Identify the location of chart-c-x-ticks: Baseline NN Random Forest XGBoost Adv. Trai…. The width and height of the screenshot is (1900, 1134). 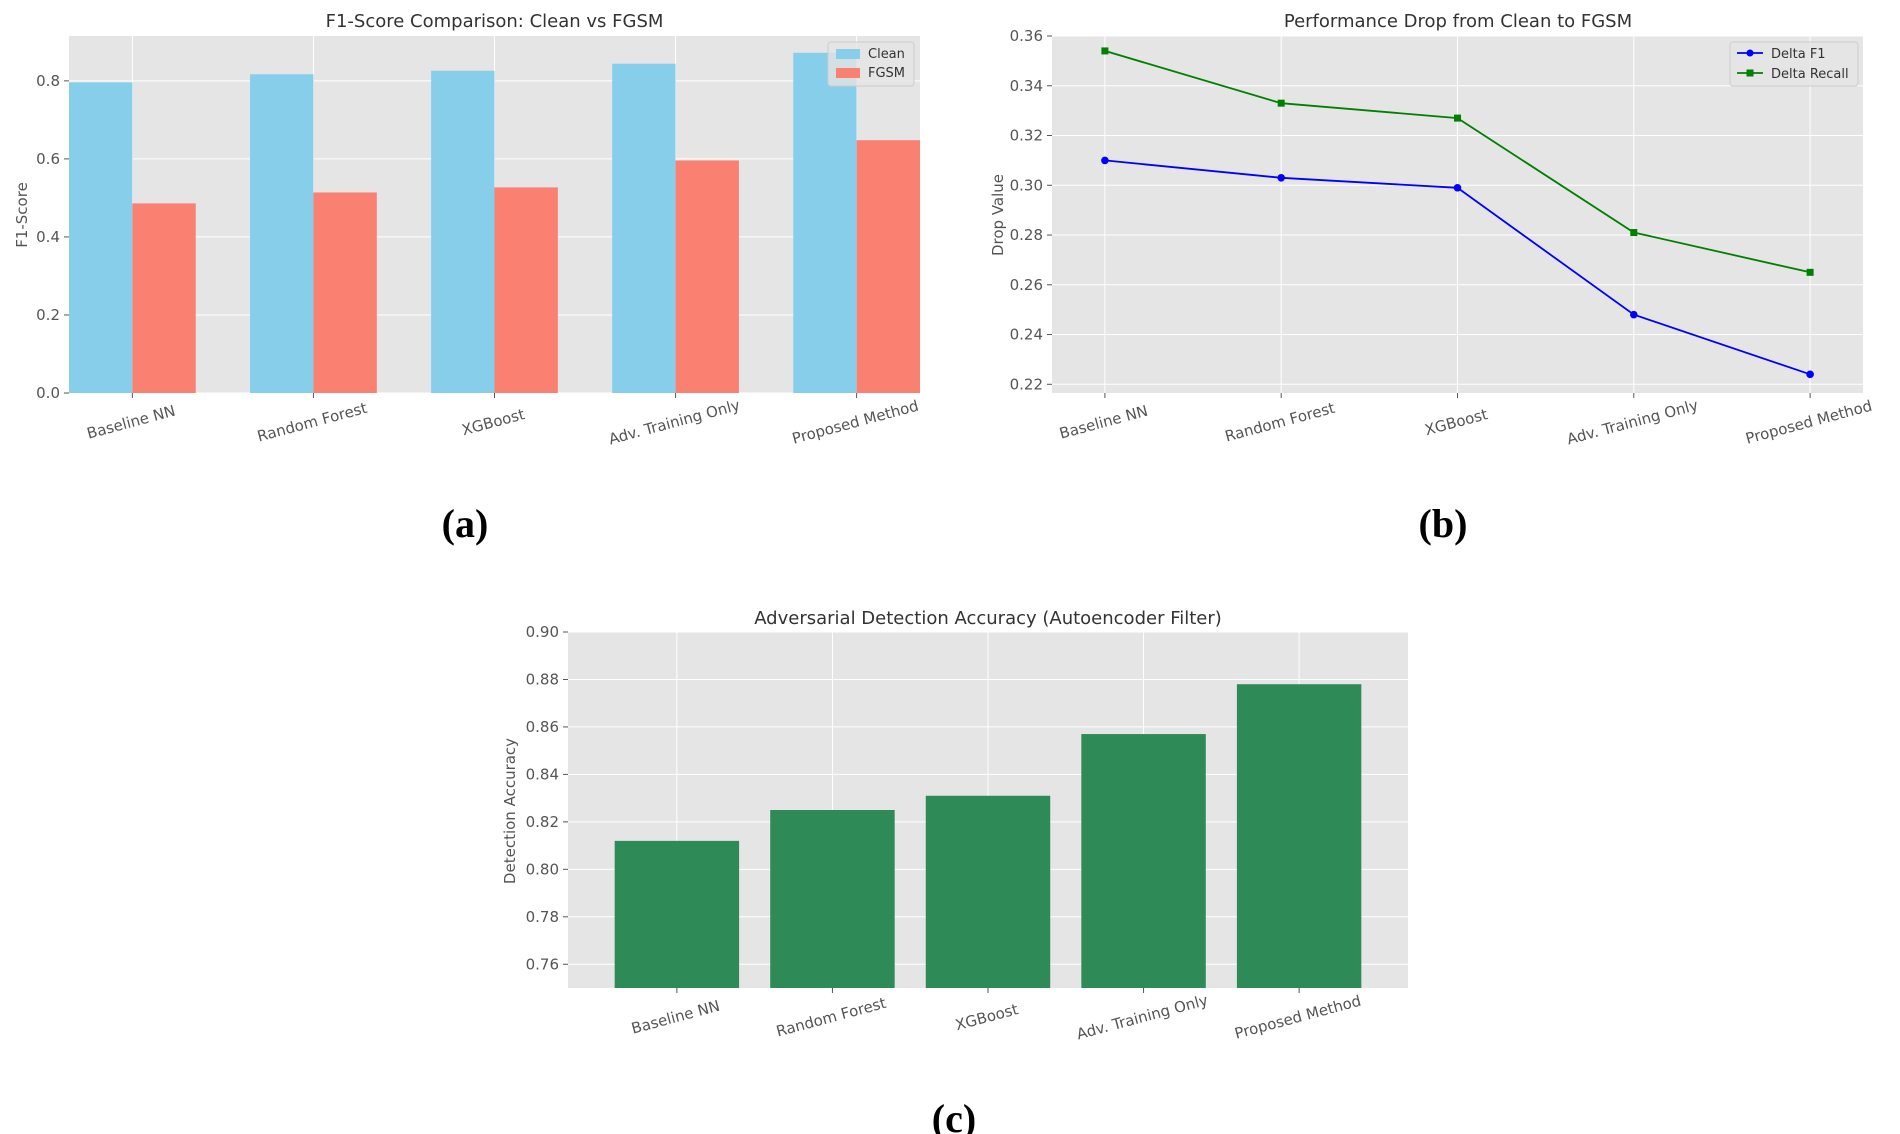
(996, 1015).